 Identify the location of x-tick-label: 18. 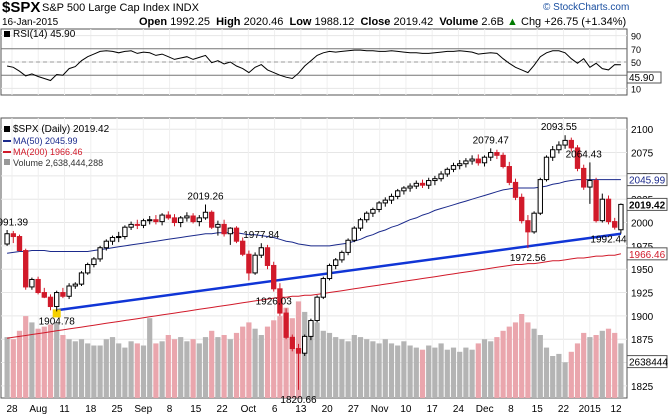
(91, 409).